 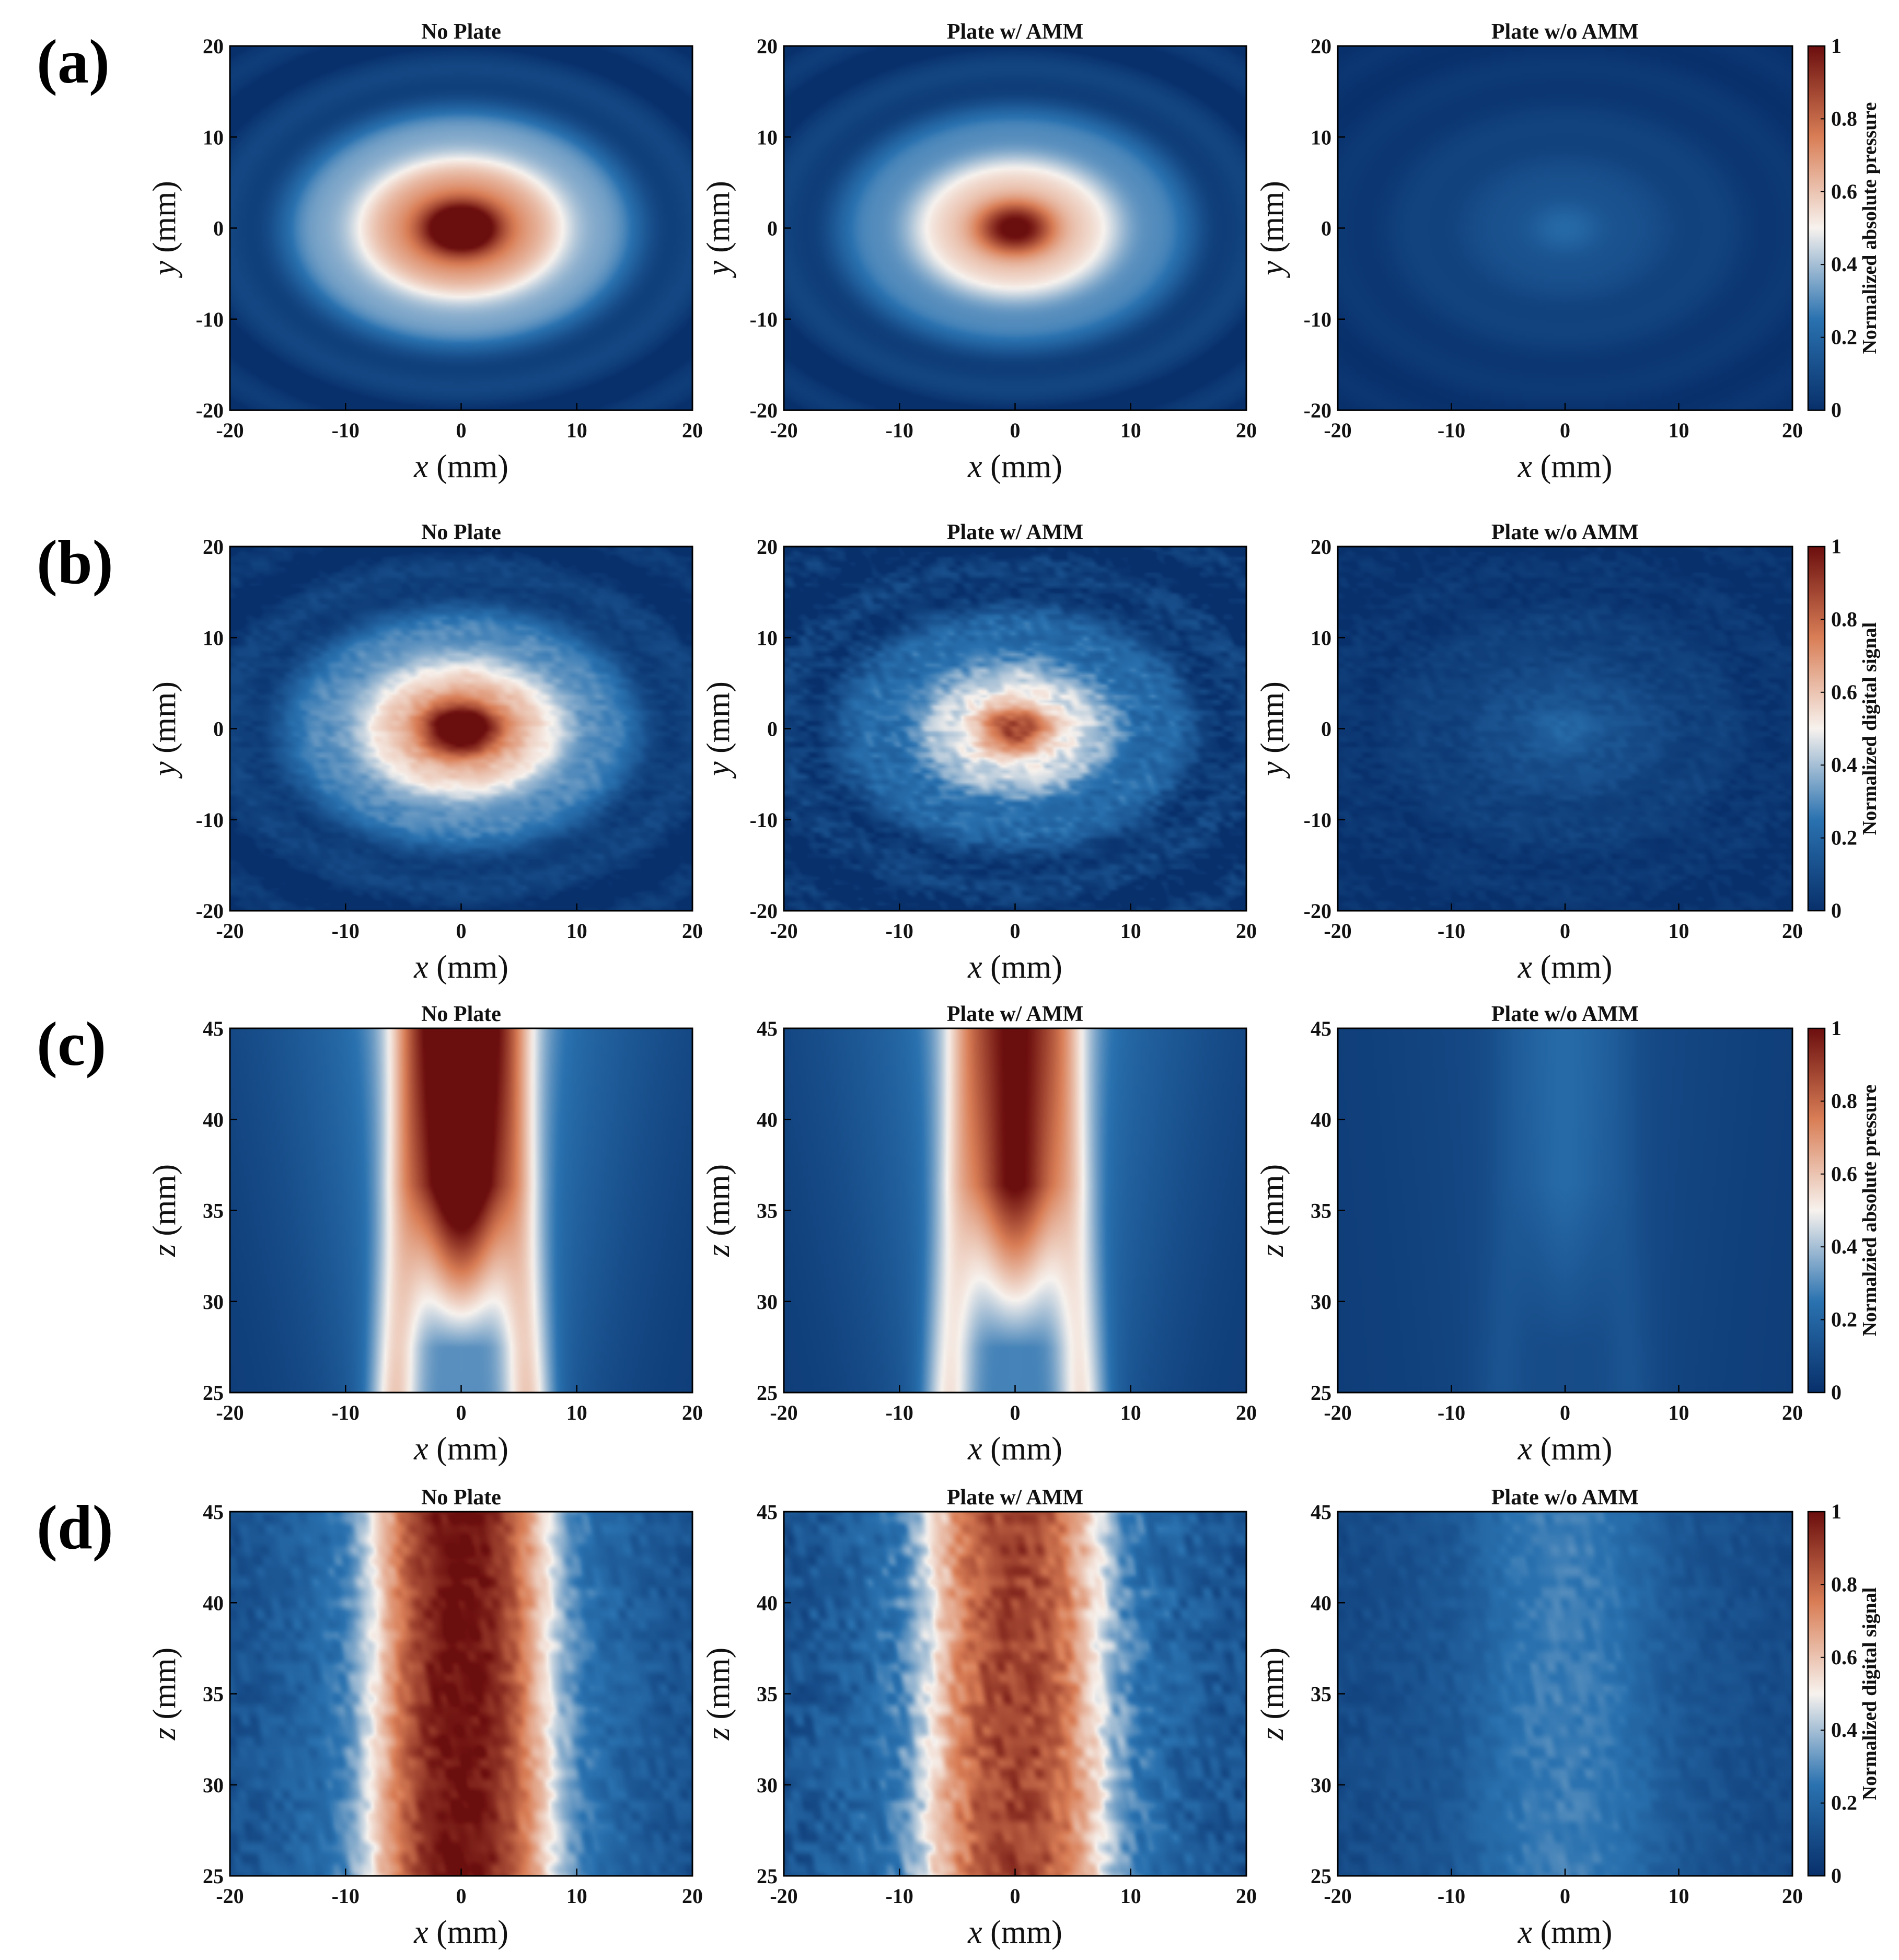 I want to click on colorbar-gradient, so click(x=1817, y=729).